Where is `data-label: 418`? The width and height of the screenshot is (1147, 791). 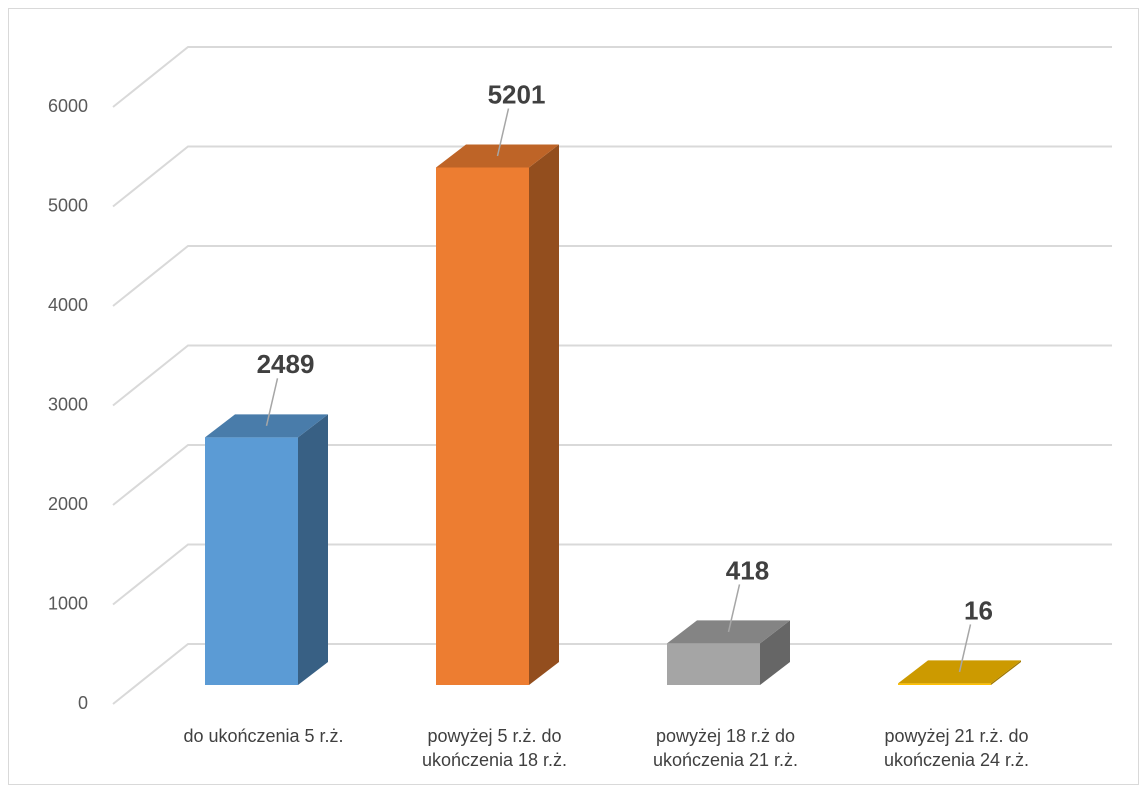 data-label: 418 is located at coordinates (747, 570).